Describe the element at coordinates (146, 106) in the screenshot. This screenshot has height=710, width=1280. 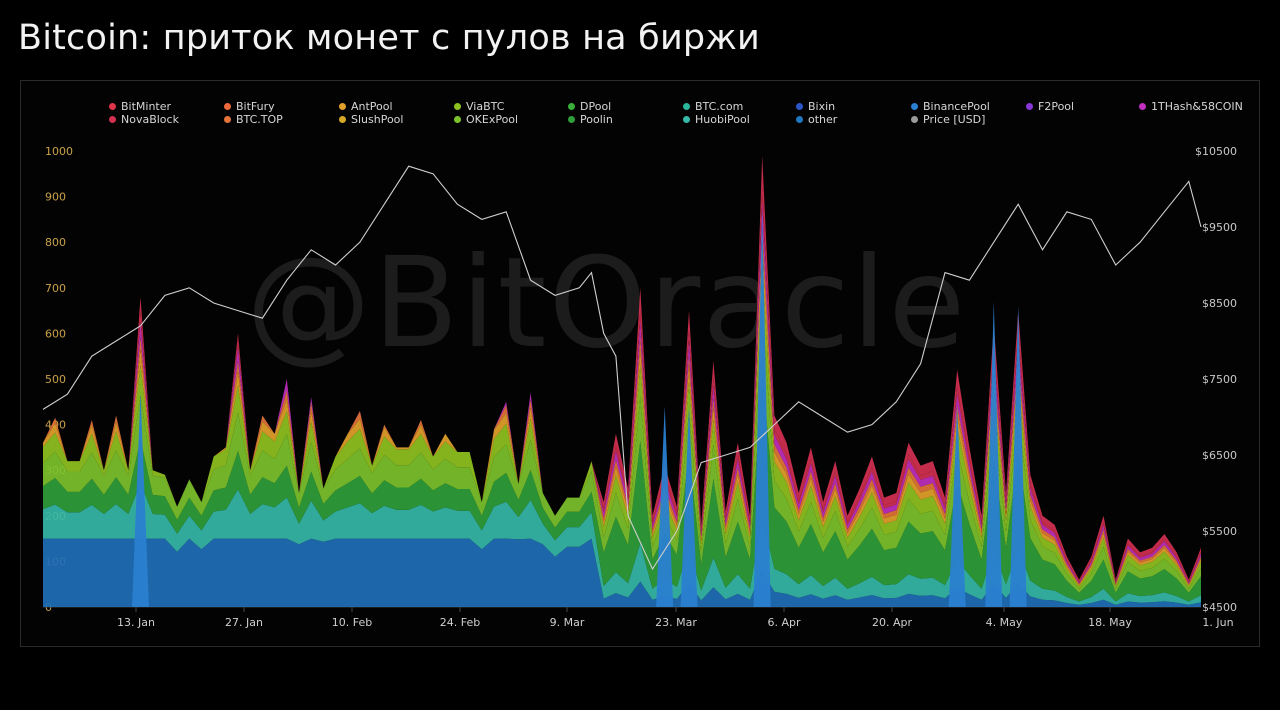
I see `legend-label: BitMinter` at that location.